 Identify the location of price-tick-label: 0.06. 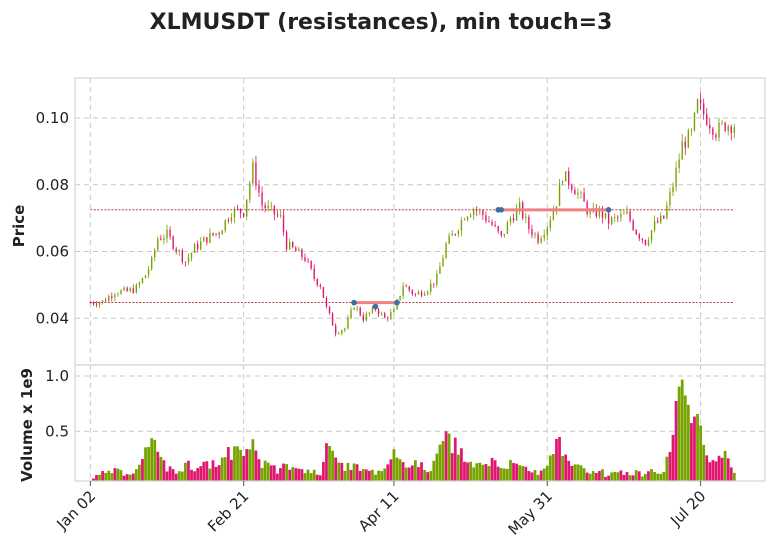
(52, 252).